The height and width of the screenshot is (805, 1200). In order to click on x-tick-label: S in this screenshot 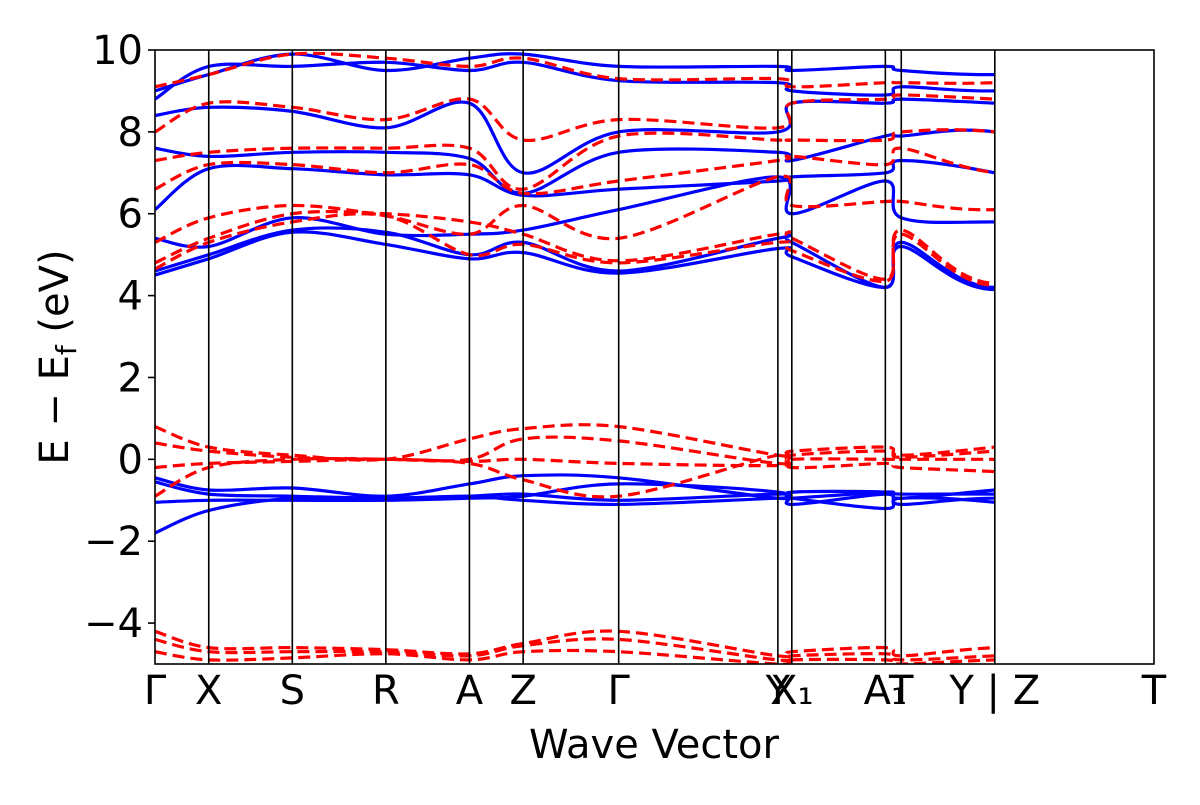, I will do `click(292, 691)`.